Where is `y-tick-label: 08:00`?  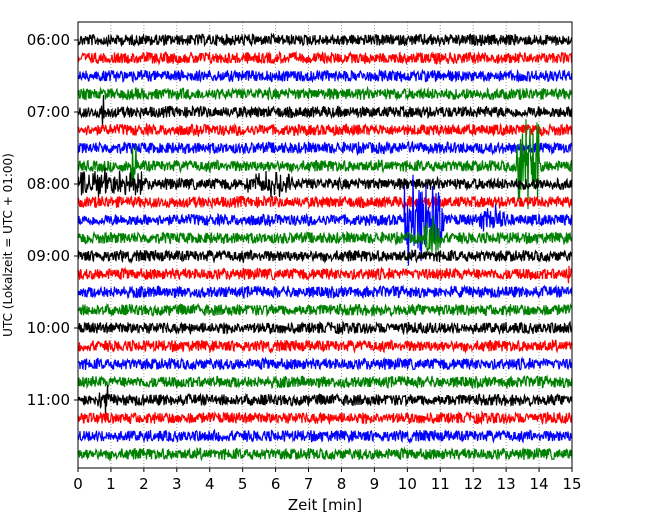
y-tick-label: 08:00 is located at coordinates (48, 184).